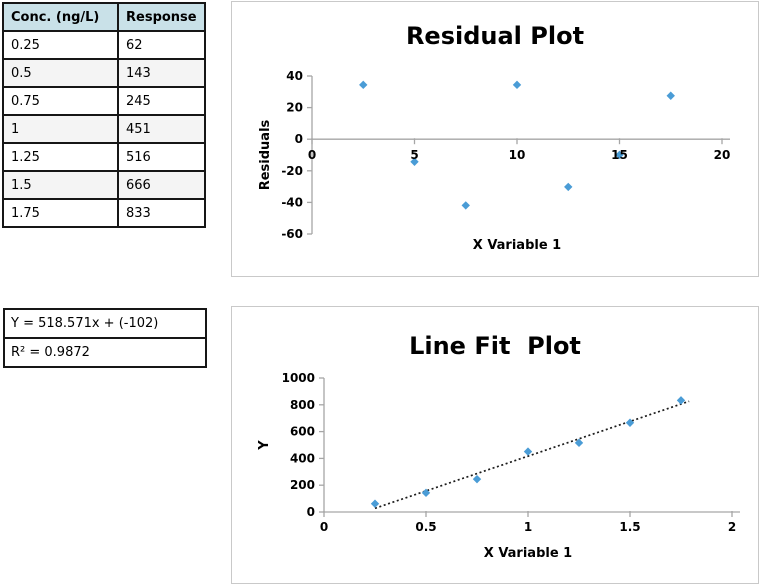 This screenshot has width=760, height=587. What do you see at coordinates (60, 213) in the screenshot?
I see `conc-cell: 1.75` at bounding box center [60, 213].